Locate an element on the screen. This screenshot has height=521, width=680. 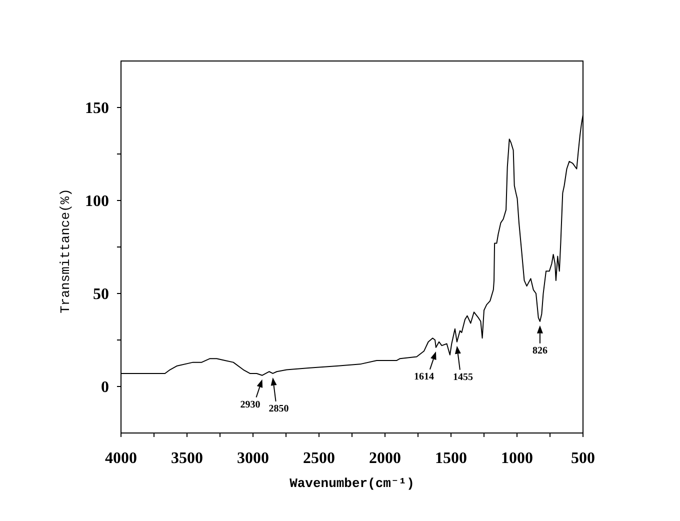
x-tick-label: 3000 is located at coordinates (253, 458).